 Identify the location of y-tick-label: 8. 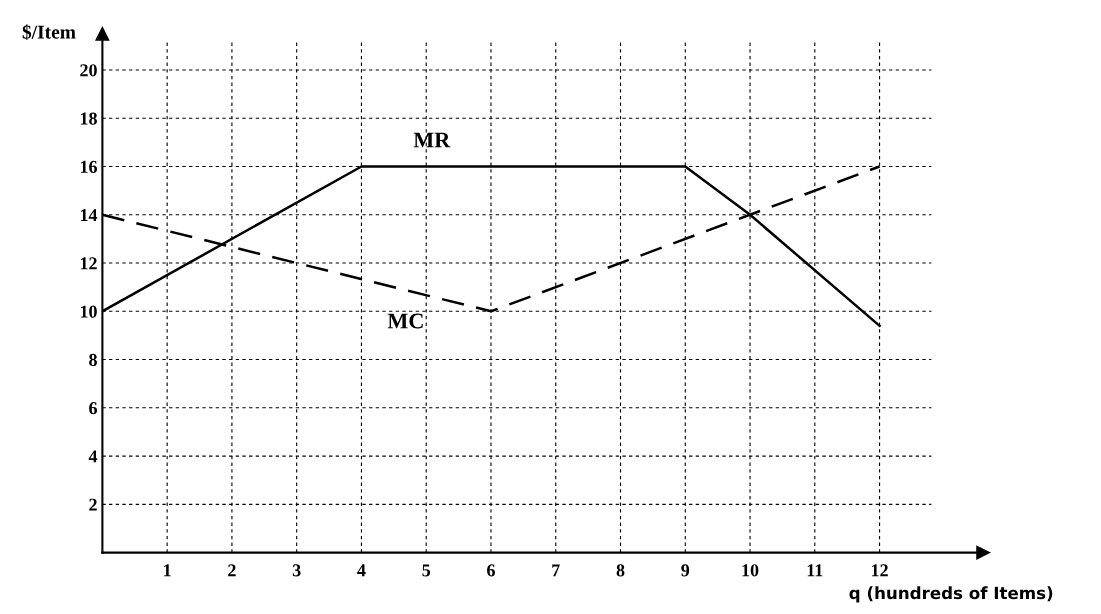
(93, 359).